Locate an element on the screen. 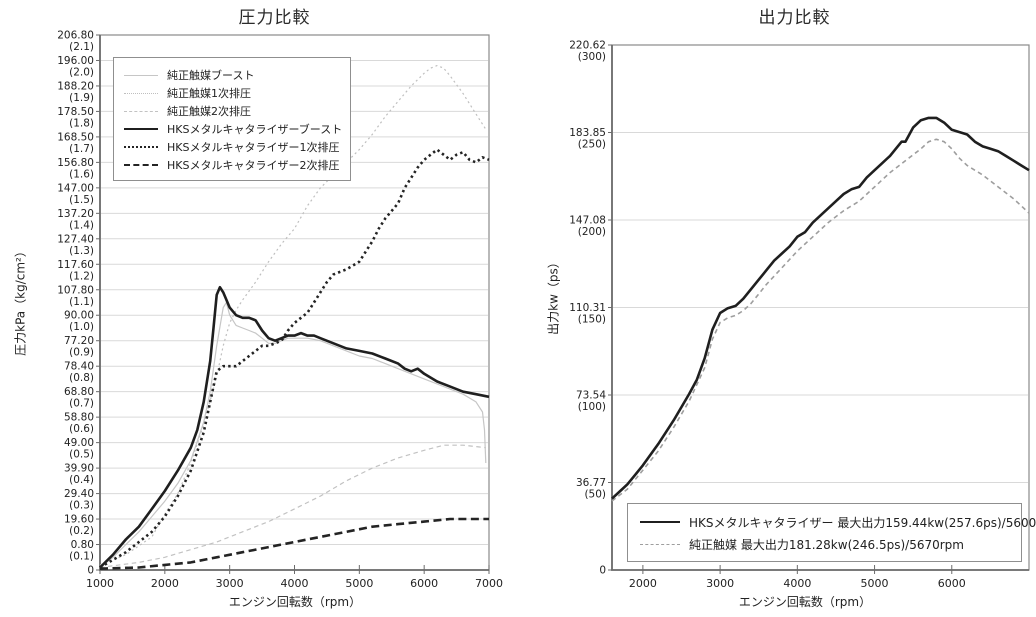 The width and height of the screenshot is (1036, 617). svg-text: (2.0) is located at coordinates (81, 72).